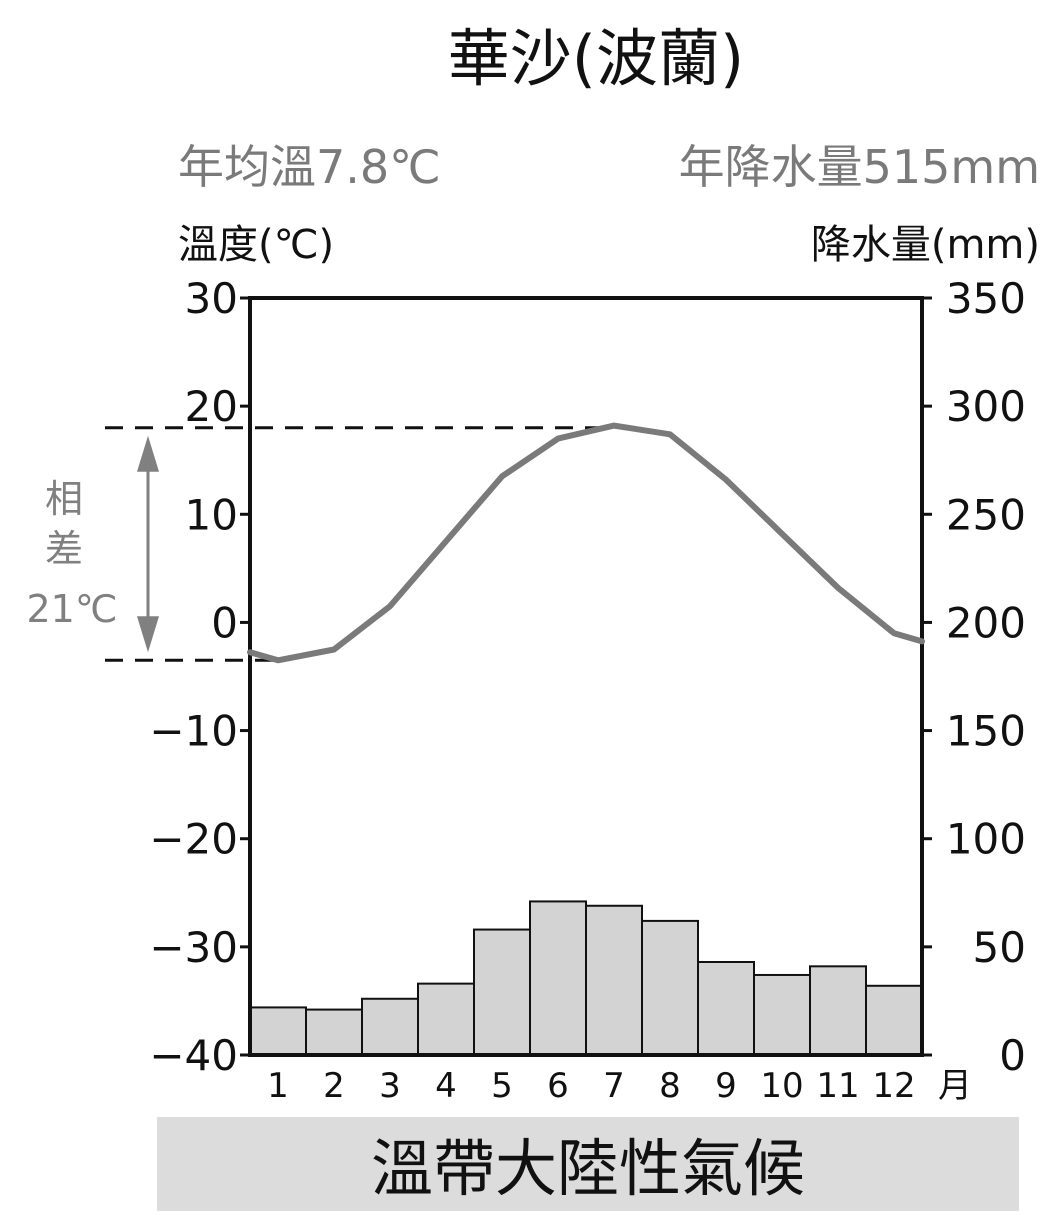 This screenshot has width=1051, height=1215. What do you see at coordinates (1012, 1055) in the screenshot?
I see `right-tick-label: 0` at bounding box center [1012, 1055].